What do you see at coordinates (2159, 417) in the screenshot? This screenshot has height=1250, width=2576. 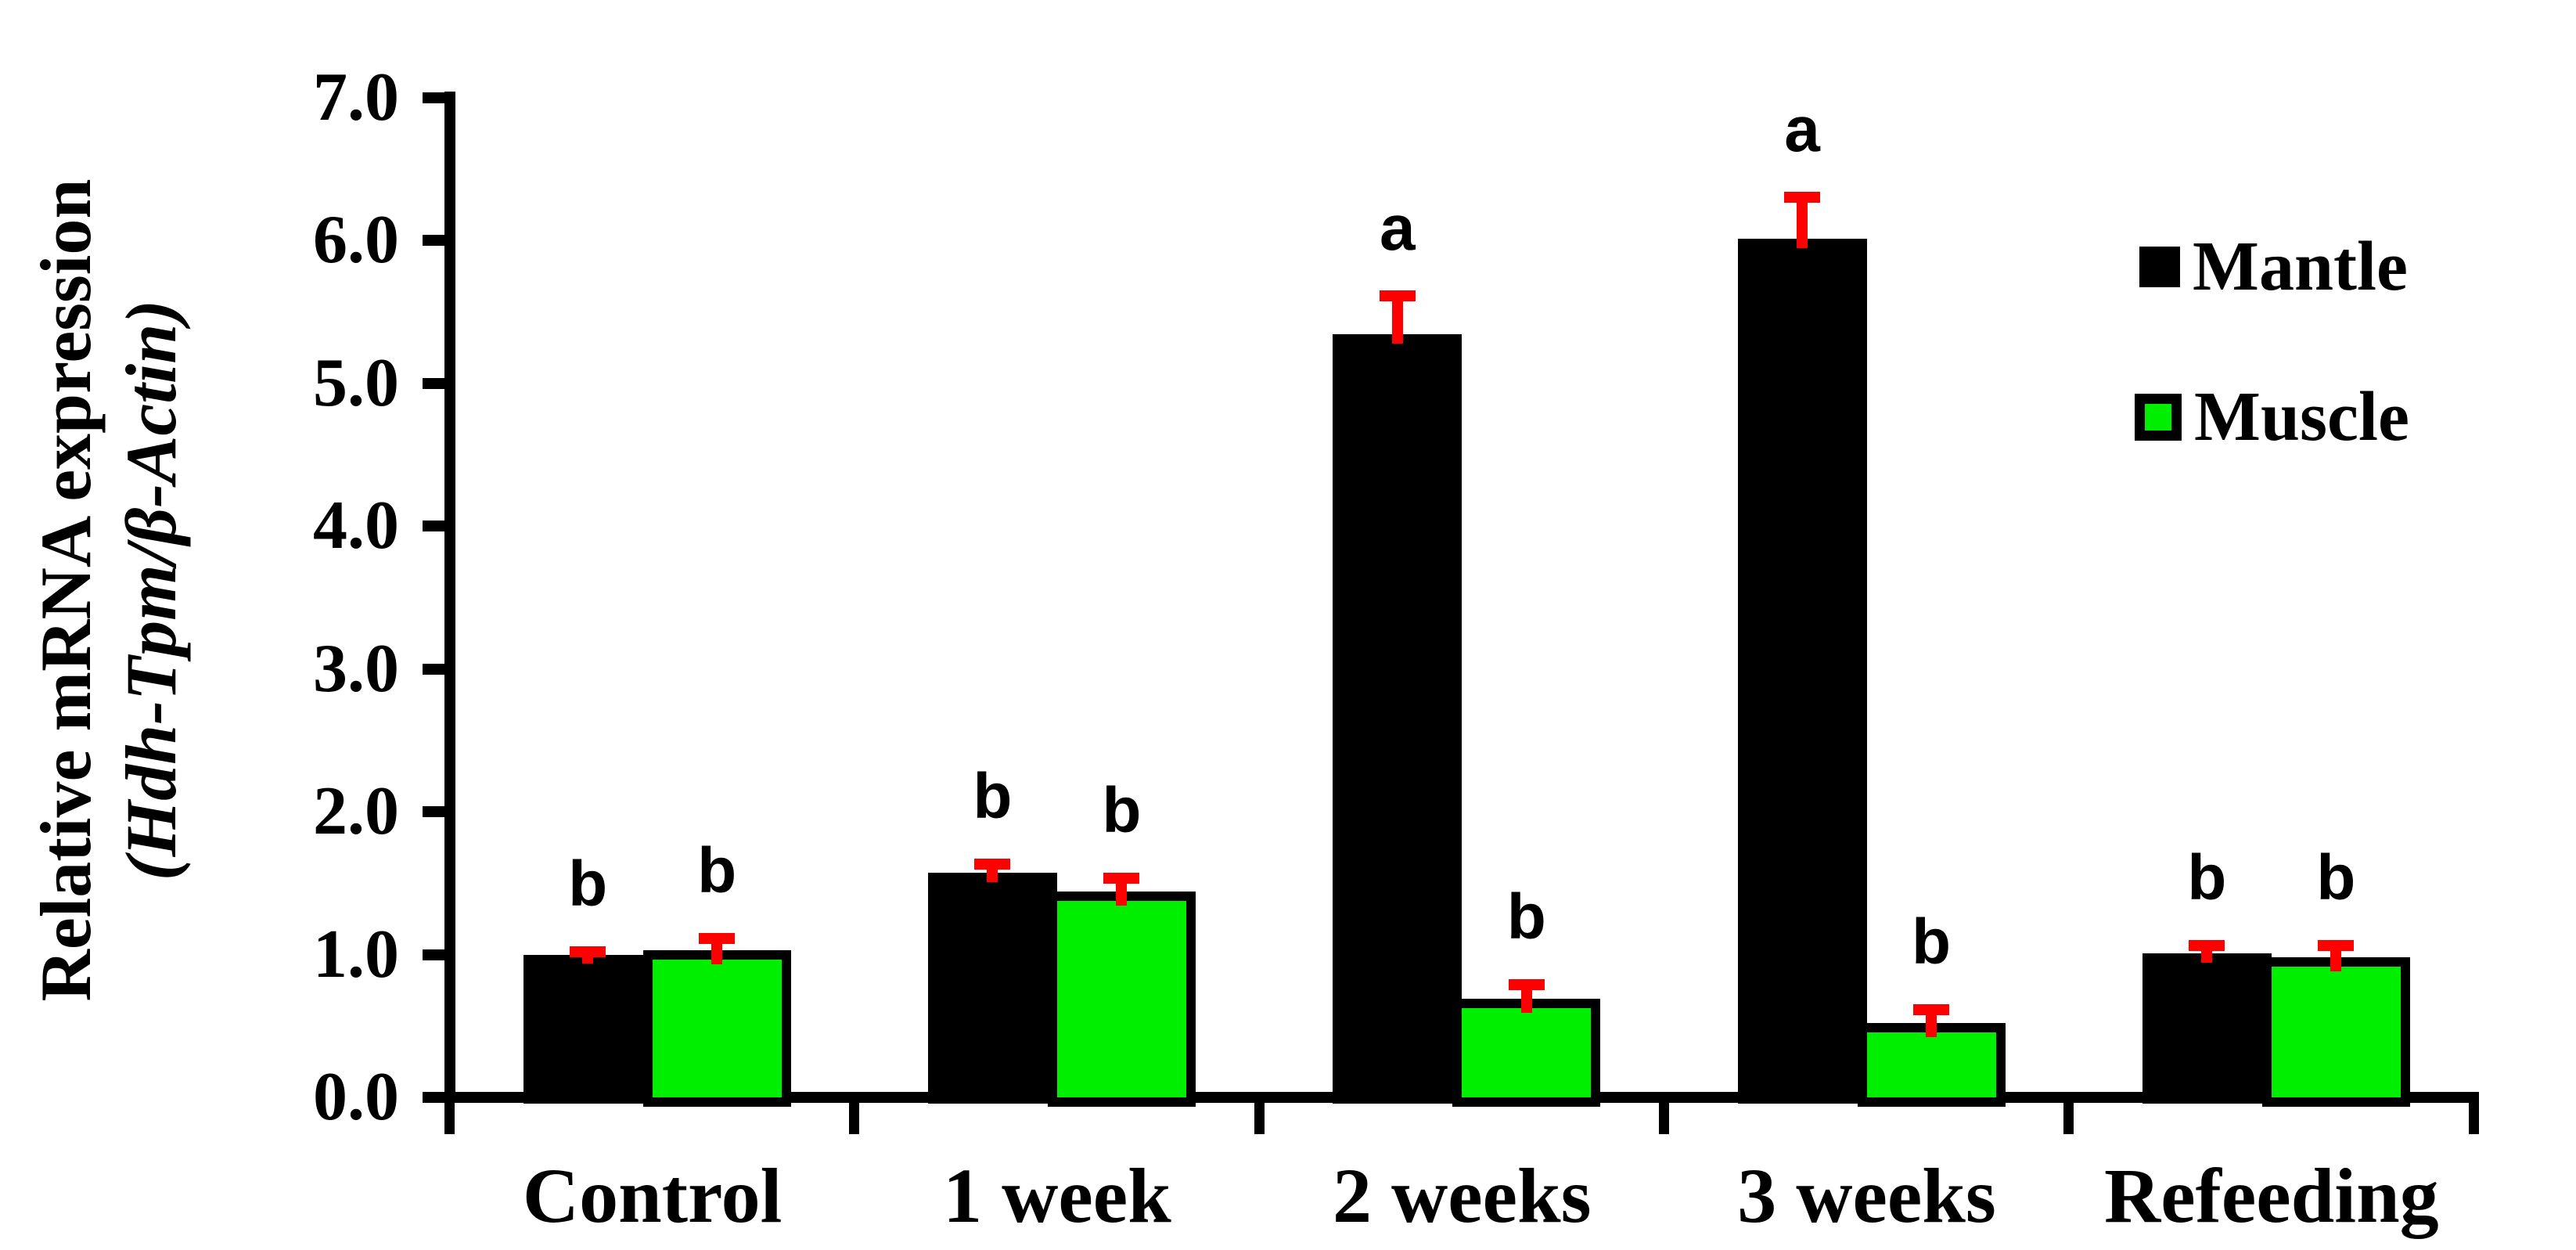 I see `legend-swatch-muscle` at bounding box center [2159, 417].